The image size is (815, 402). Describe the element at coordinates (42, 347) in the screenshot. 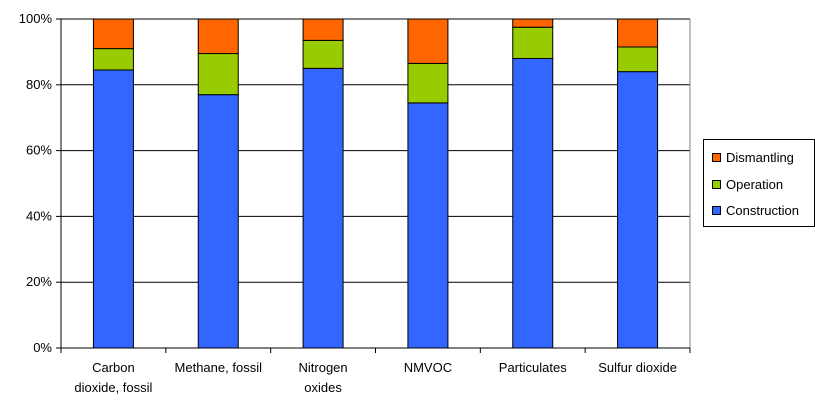

I see `y-tick-label: 0%` at that location.